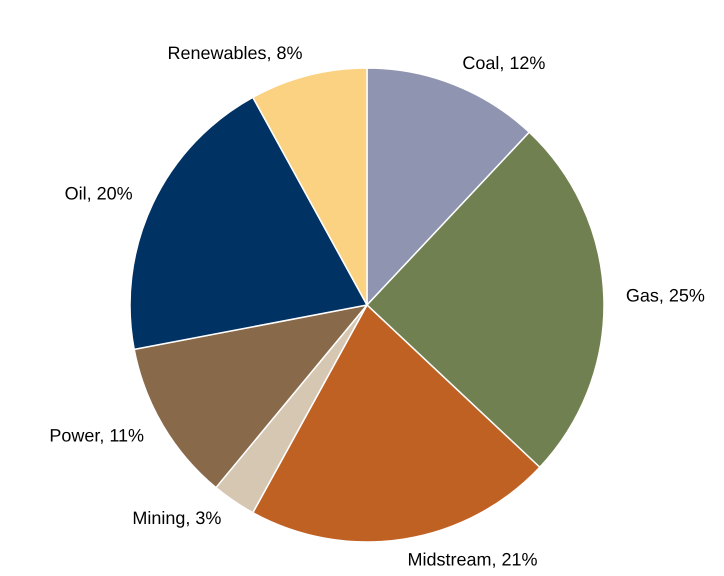  Describe the element at coordinates (235, 52) in the screenshot. I see `slice-label: Renewables, 8%` at that location.